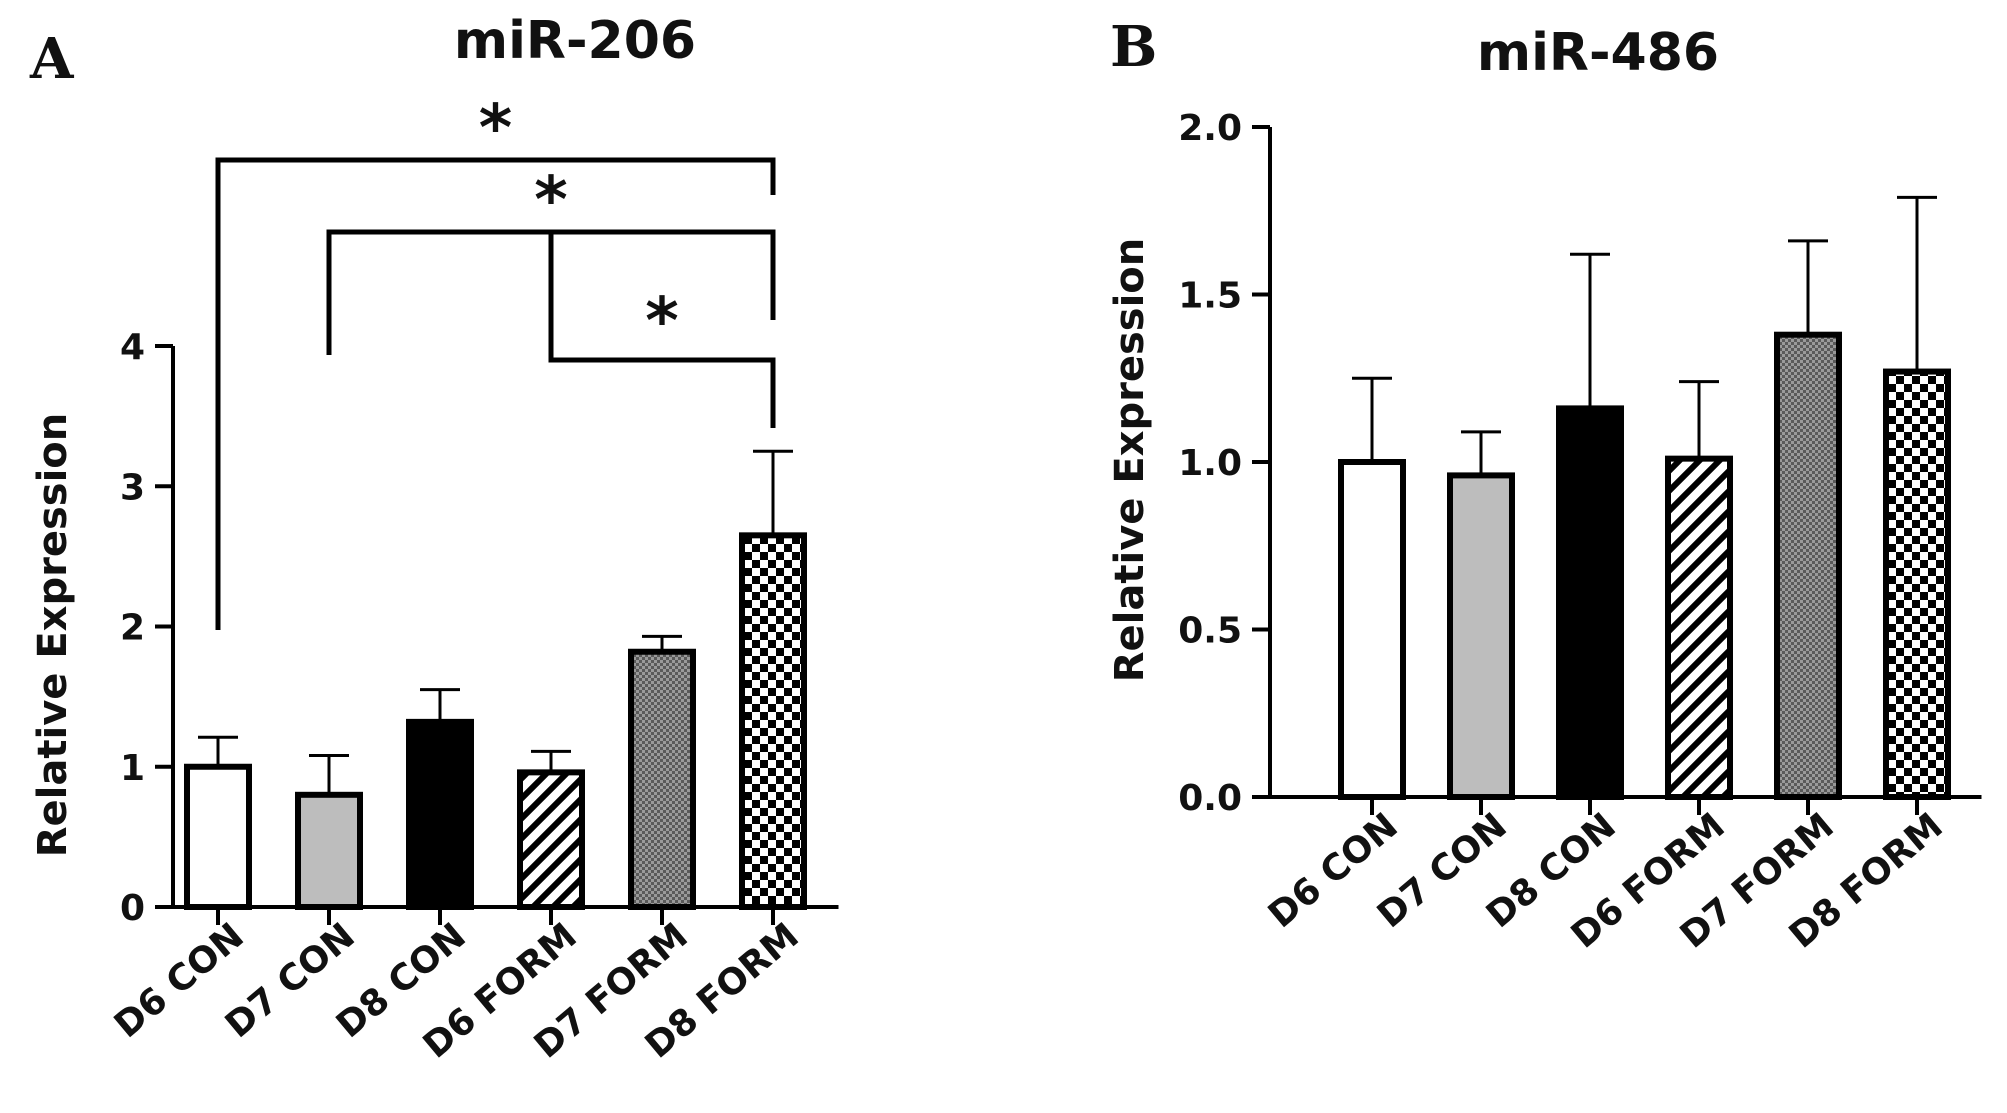 This screenshot has height=1113, width=2007. I want to click on y-tick-label: 1.5, so click(1210, 296).